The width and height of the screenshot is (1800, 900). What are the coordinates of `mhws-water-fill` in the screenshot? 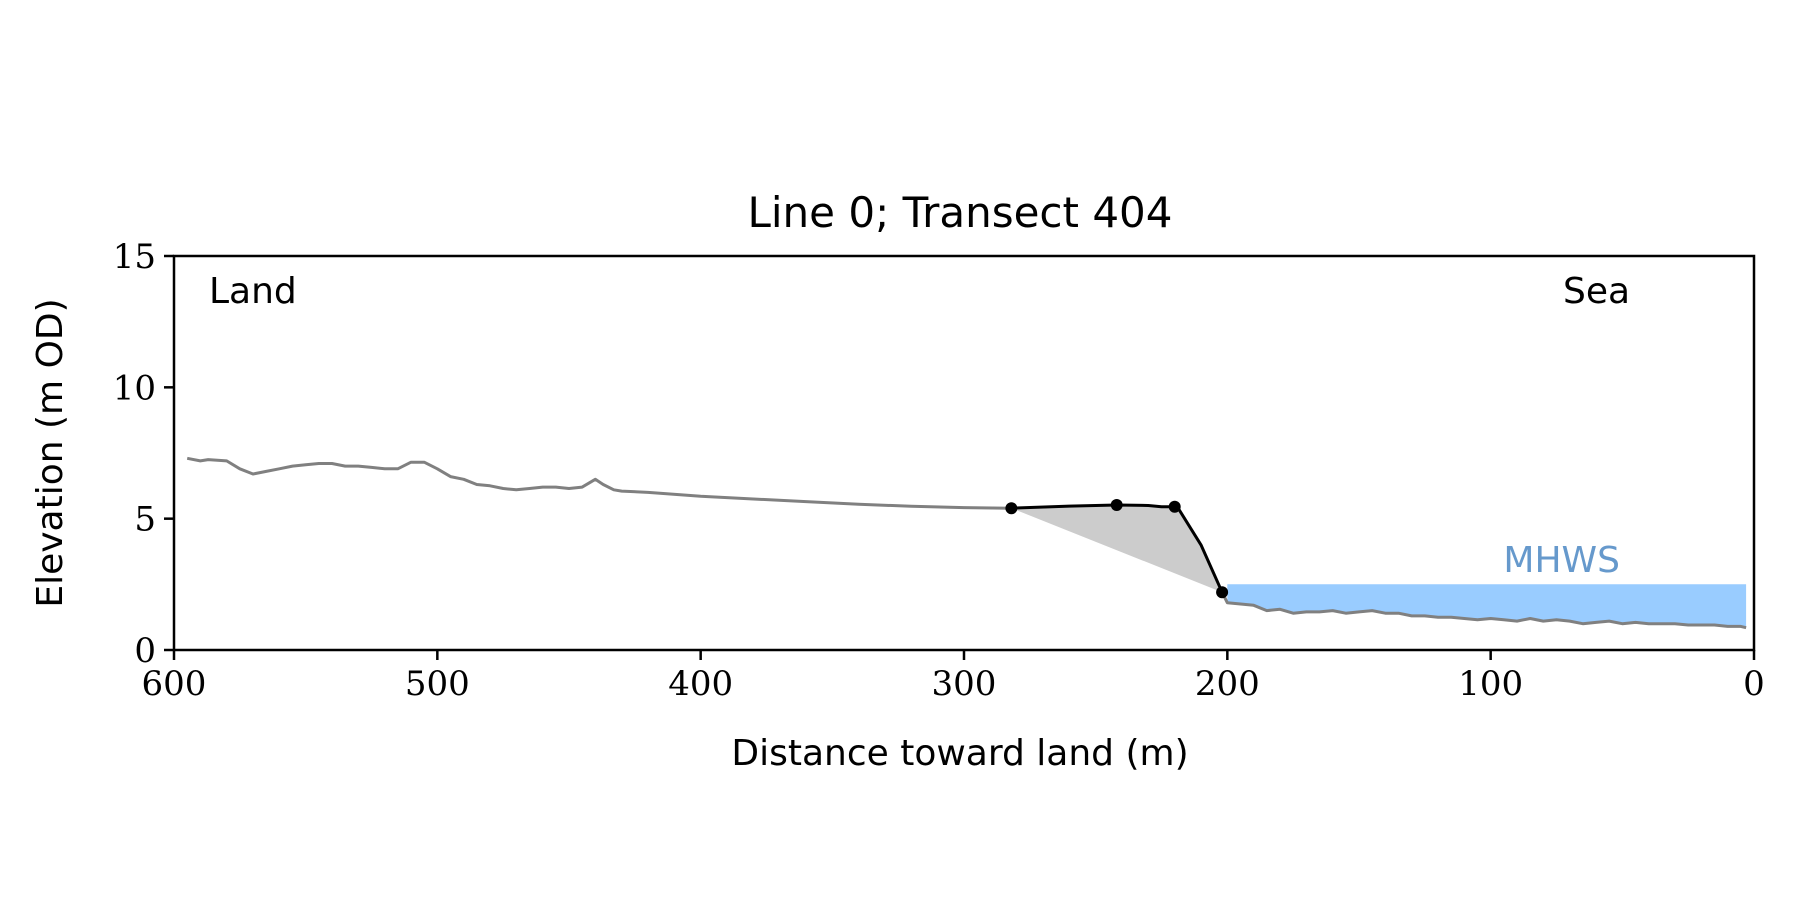 It's located at (1487, 606).